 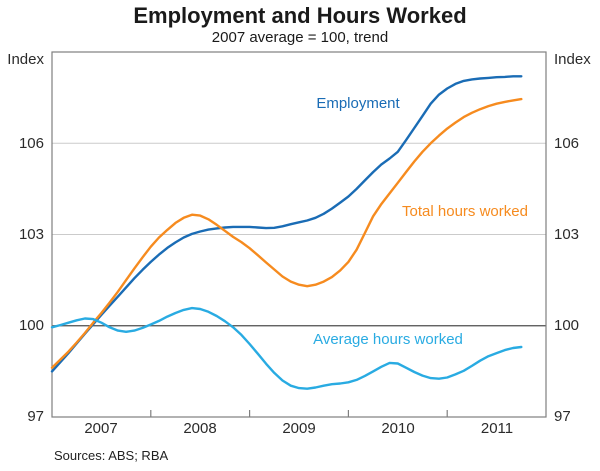 What do you see at coordinates (31, 234) in the screenshot?
I see `y-tick-label-left-103: 103` at bounding box center [31, 234].